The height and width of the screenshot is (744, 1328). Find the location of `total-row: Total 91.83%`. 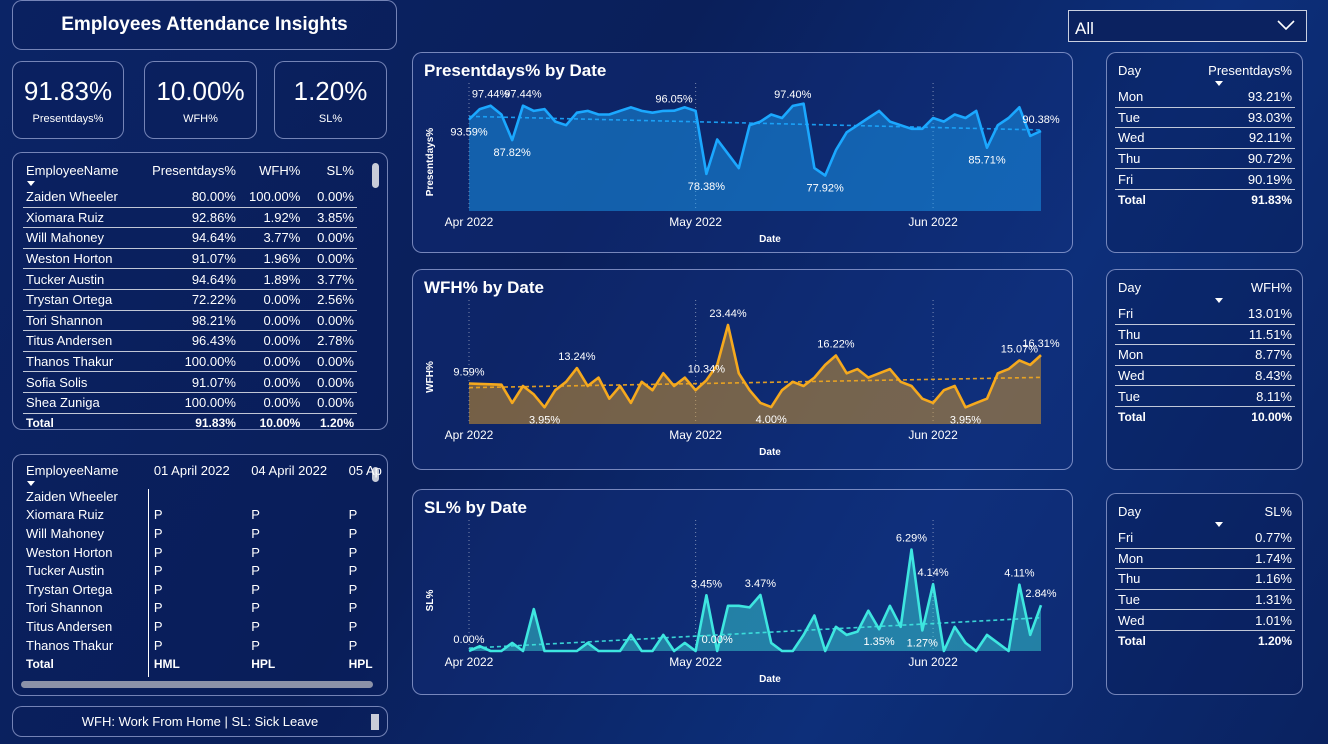

total-row: Total 91.83% is located at coordinates (1205, 199).